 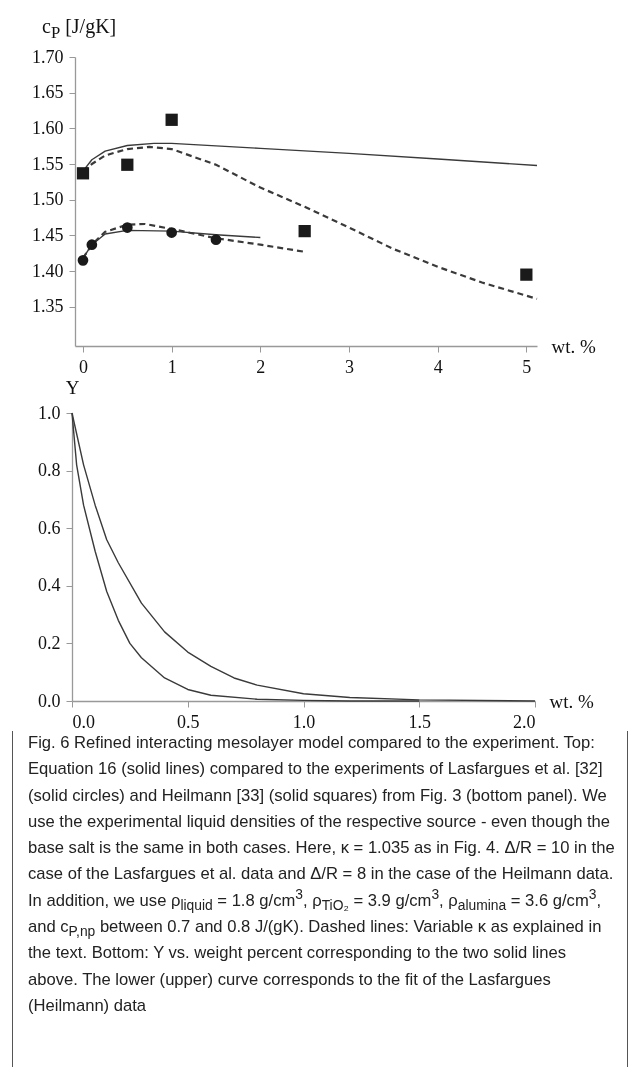 What do you see at coordinates (48, 56) in the screenshot?
I see `y-tick-label: 1.70` at bounding box center [48, 56].